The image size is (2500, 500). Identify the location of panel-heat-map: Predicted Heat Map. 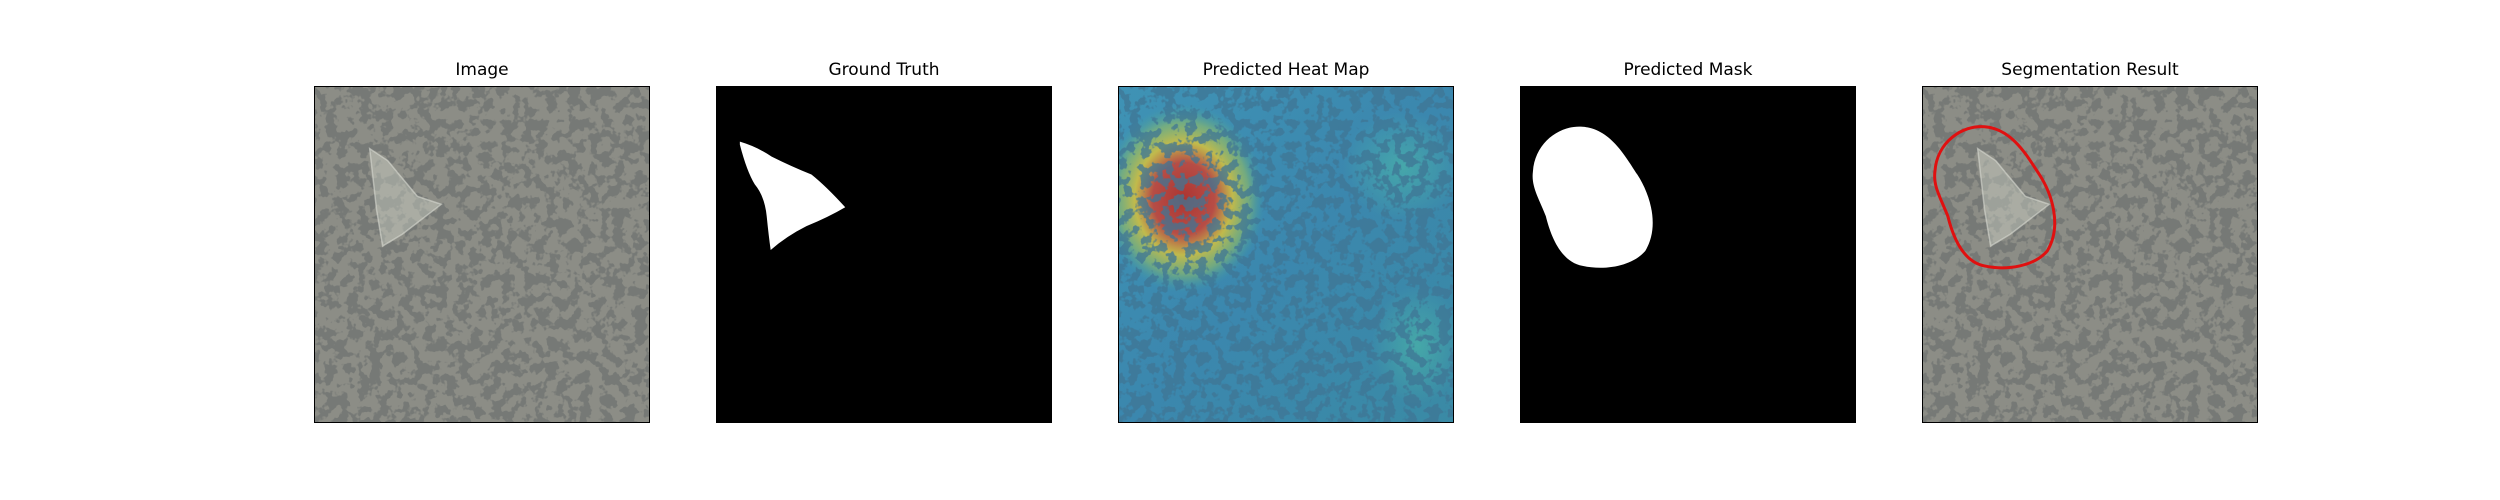
(1286, 241).